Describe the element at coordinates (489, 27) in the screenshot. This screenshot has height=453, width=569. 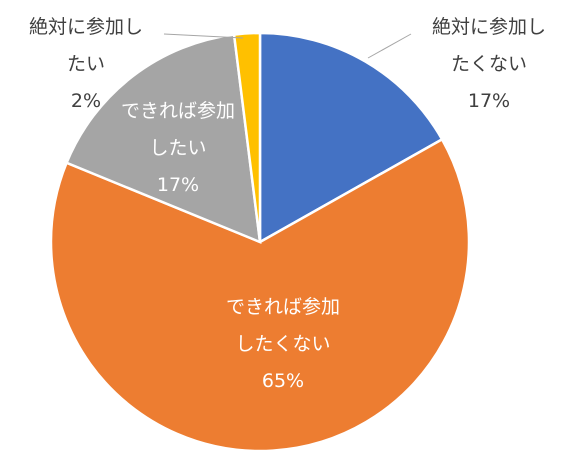
I see `slice-1-label-line-1: 絶対に参加し` at that location.